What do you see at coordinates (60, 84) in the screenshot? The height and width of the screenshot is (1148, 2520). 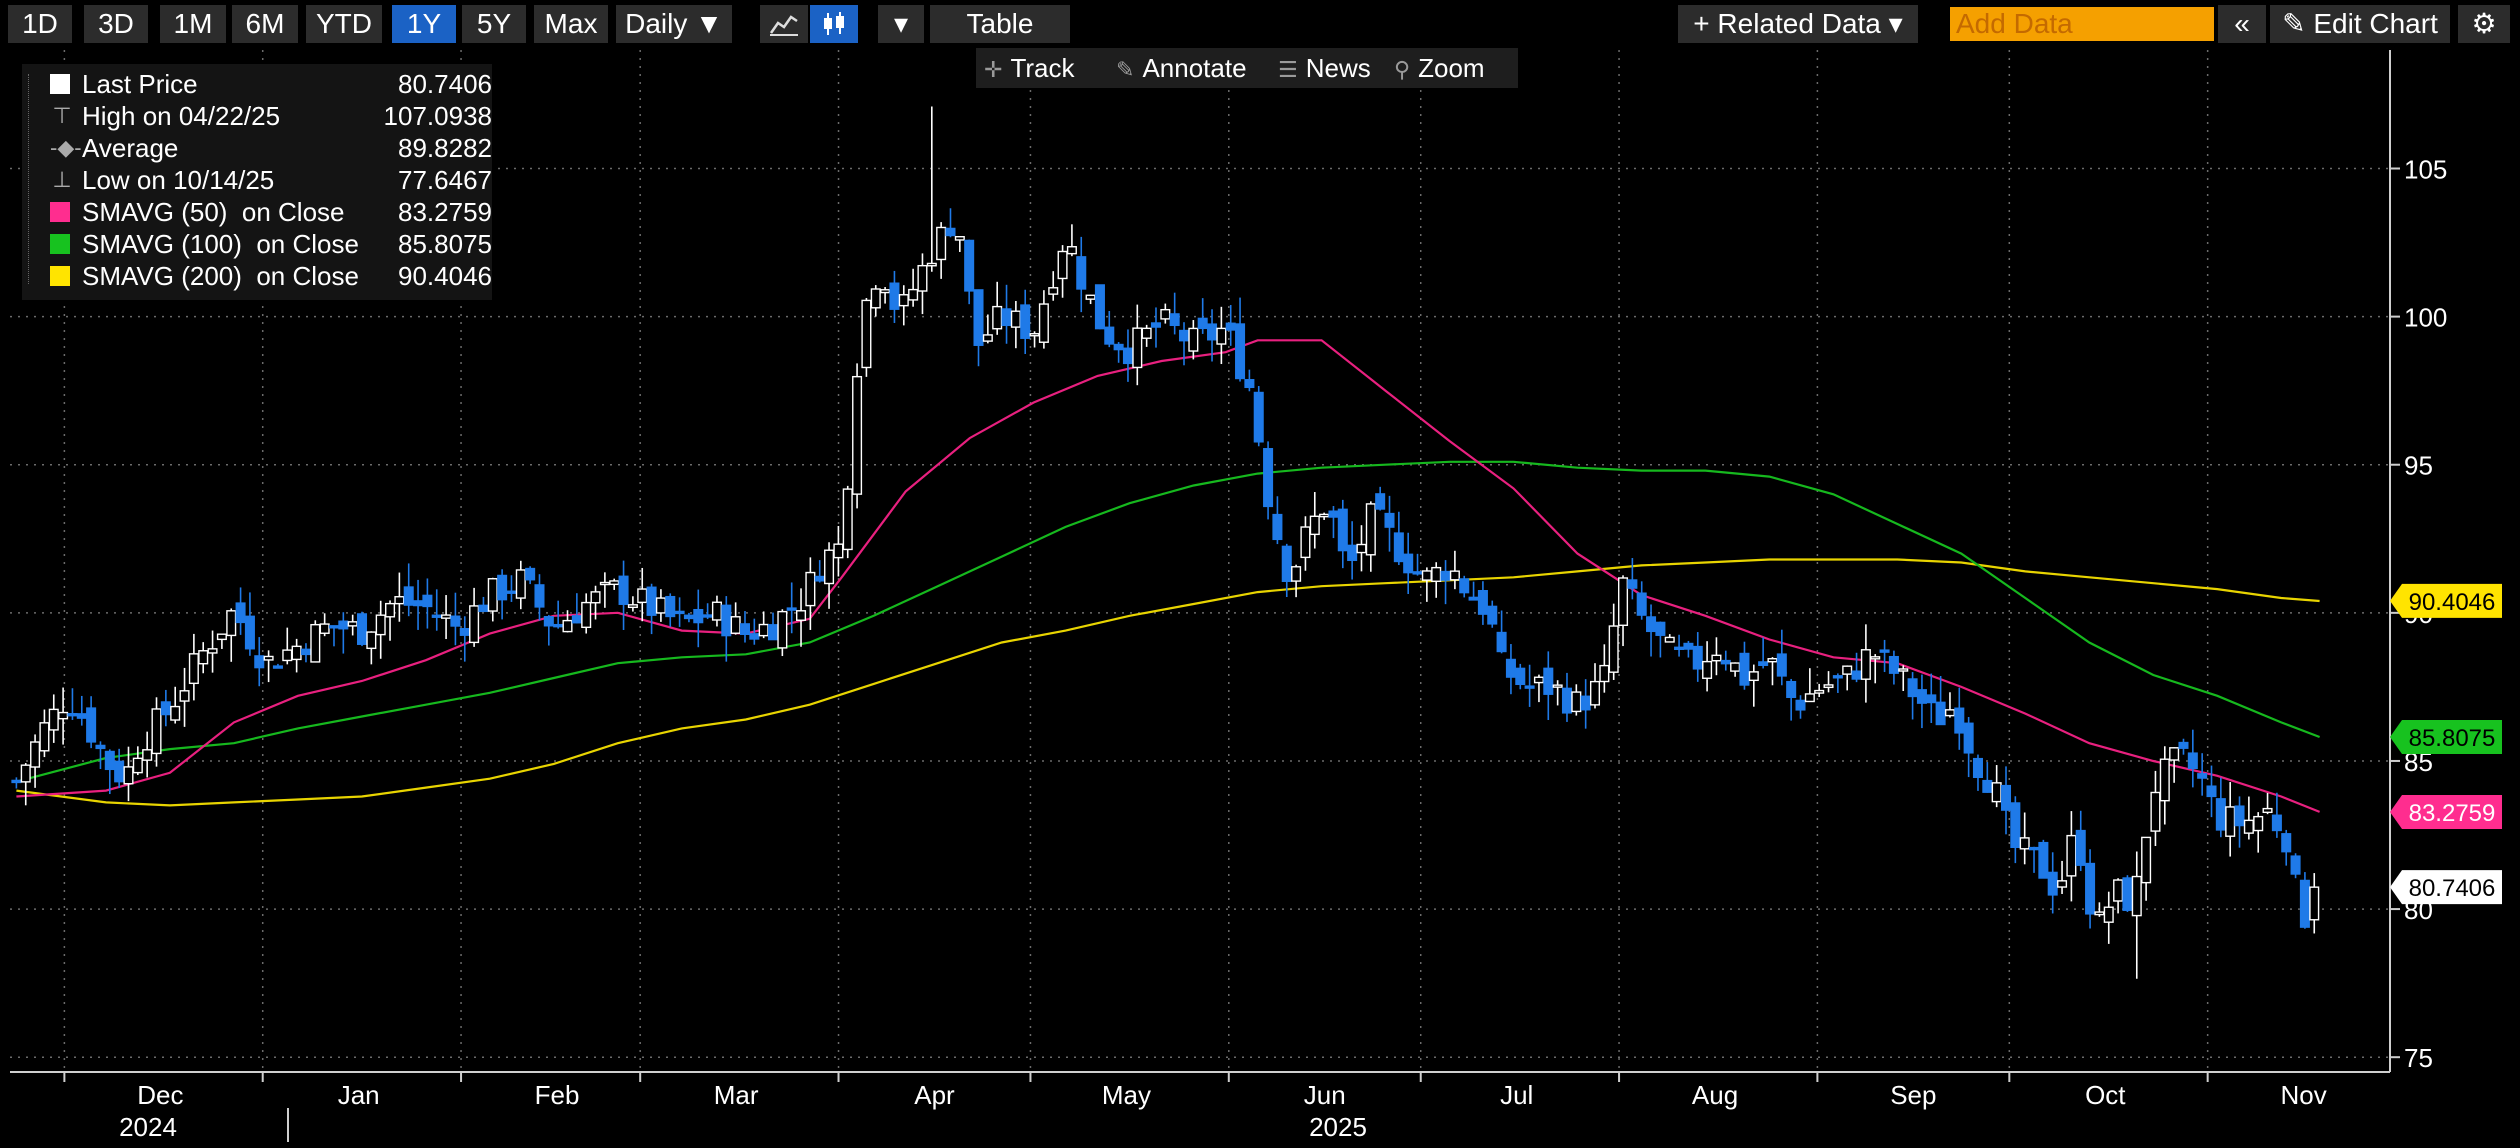 I see `legend-swatch-last-price` at bounding box center [60, 84].